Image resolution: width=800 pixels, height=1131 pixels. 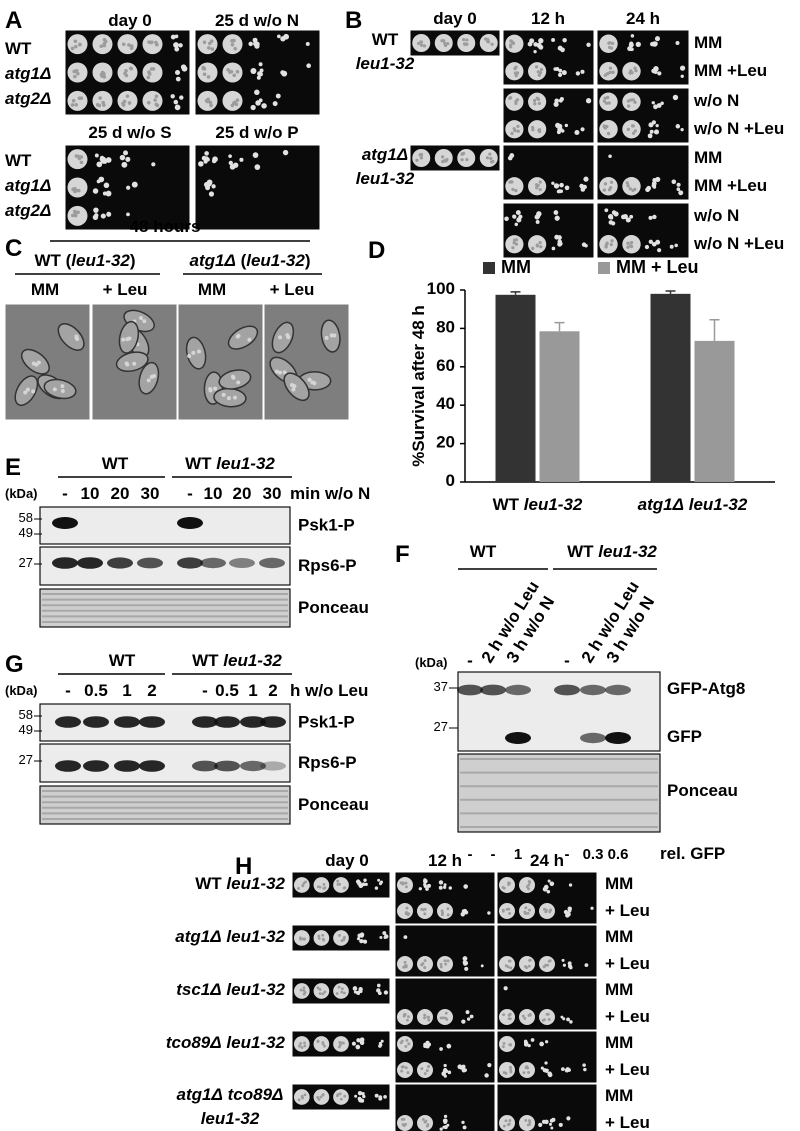 I want to click on condition-label: w/o N, so click(x=716, y=215).